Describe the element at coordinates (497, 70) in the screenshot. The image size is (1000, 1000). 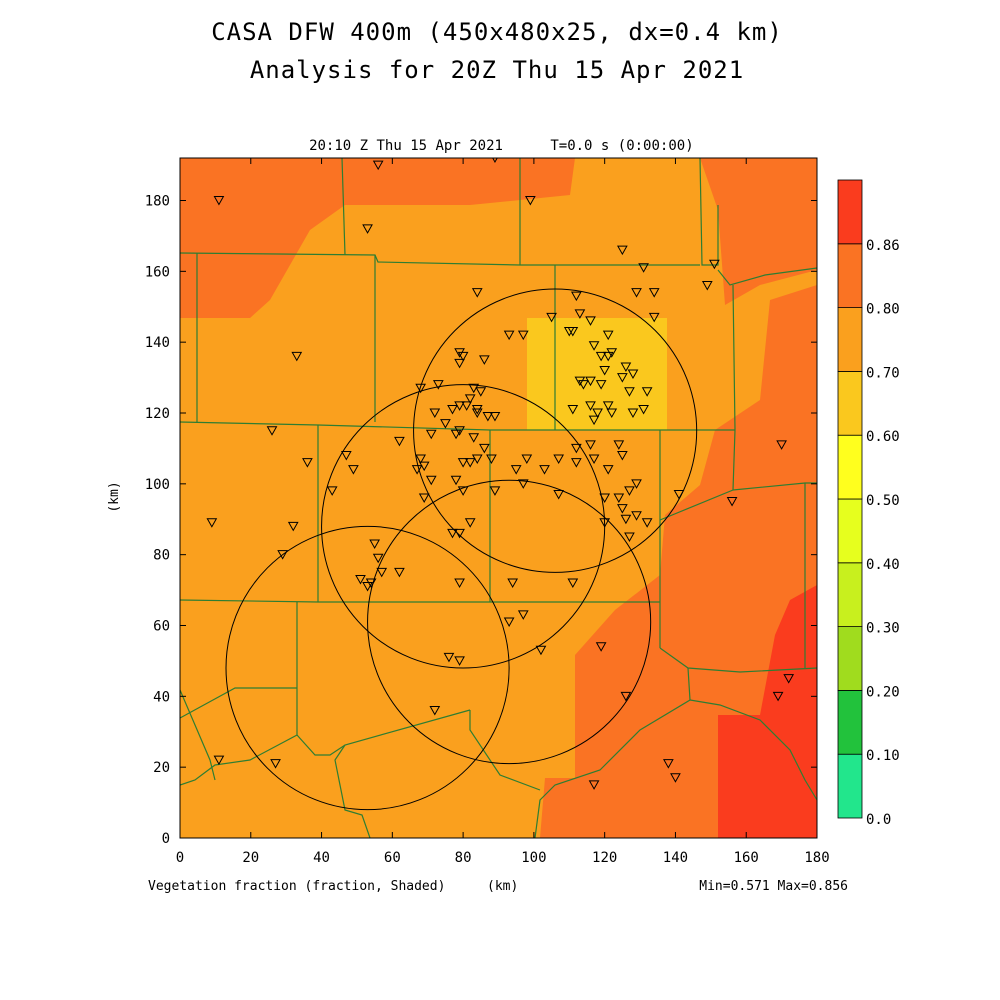
I see `title-line-2: Analysis for 20Z Thu 15 Apr 2021` at that location.